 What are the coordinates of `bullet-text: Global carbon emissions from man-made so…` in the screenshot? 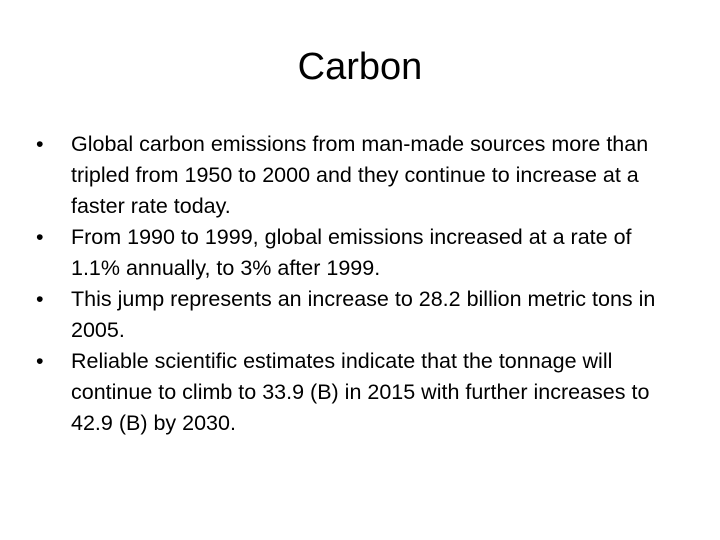 It's located at (360, 175).